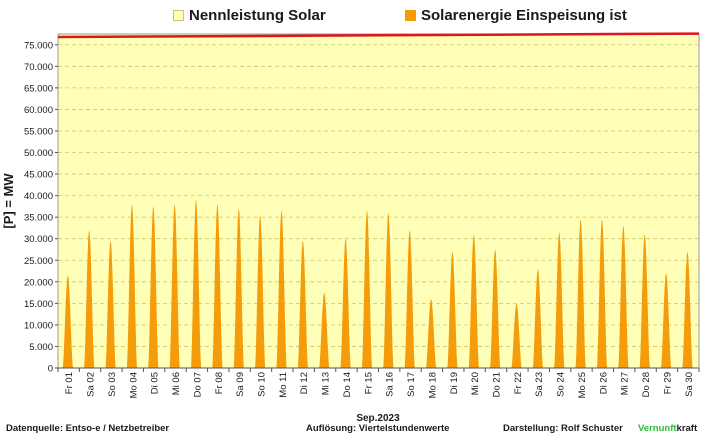 The width and height of the screenshot is (706, 435). Describe the element at coordinates (326, 383) in the screenshot. I see `x-tick-label: Mi 13` at that location.